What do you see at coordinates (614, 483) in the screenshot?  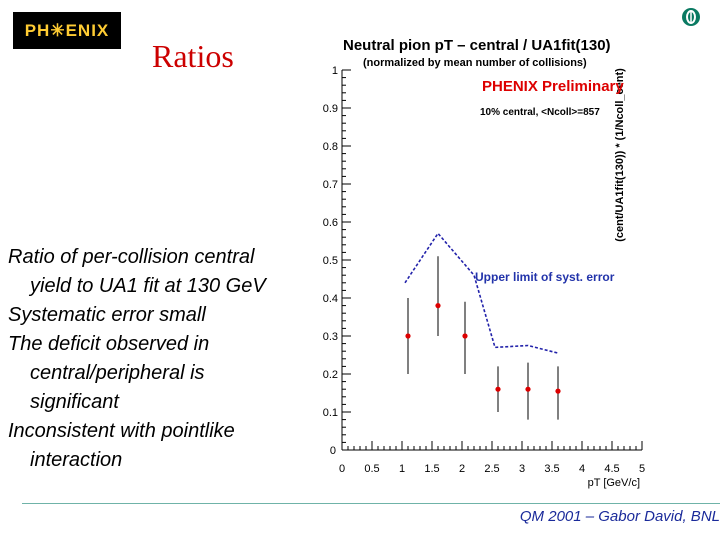 I see `x-axis-label: pT [GeV/c]` at bounding box center [614, 483].